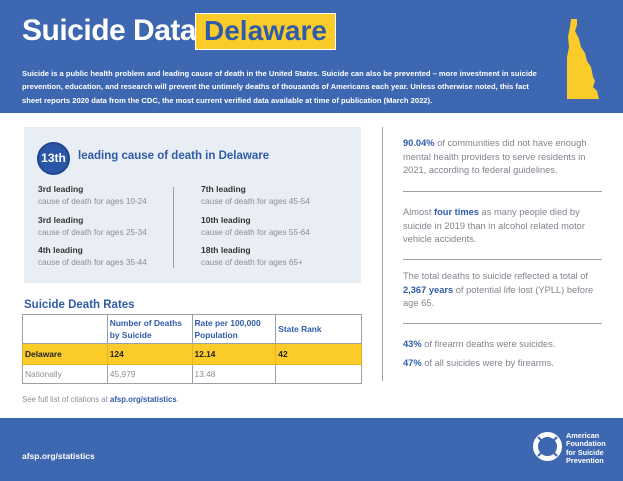 Image resolution: width=623 pixels, height=481 pixels. Describe the element at coordinates (419, 143) in the screenshot. I see `fact-highlight: 90.04%` at that location.